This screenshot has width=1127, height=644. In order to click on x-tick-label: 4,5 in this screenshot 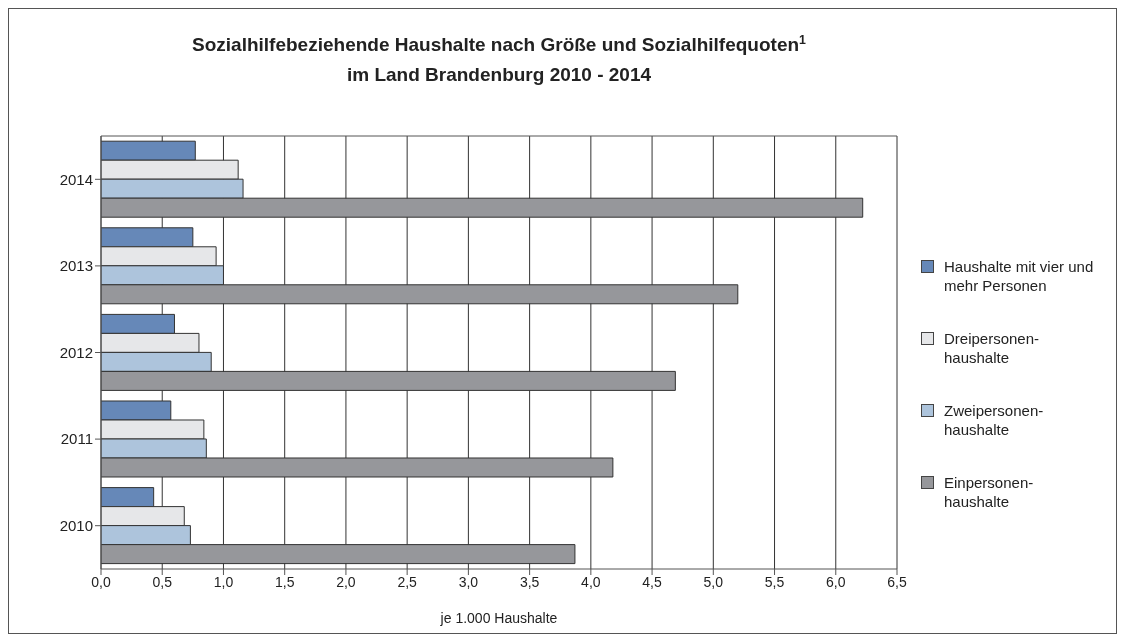, I will do `click(652, 581)`.